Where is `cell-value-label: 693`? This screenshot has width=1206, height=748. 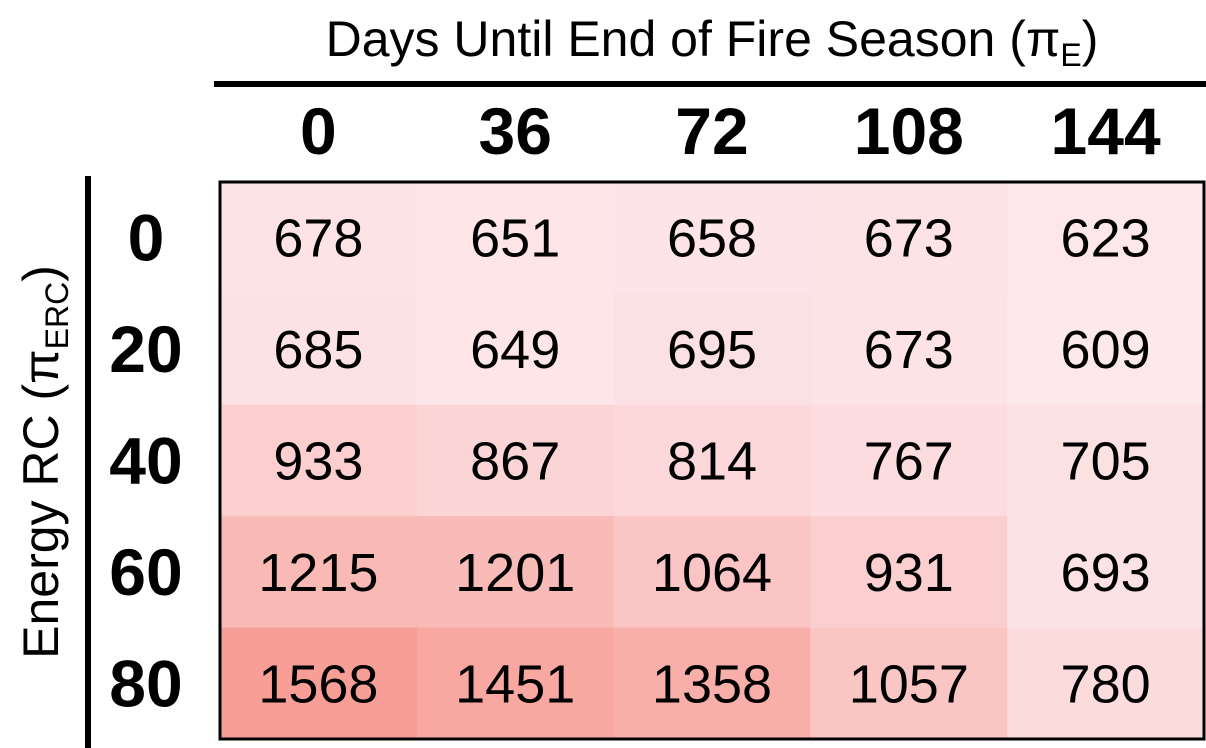
cell-value-label: 693 is located at coordinates (1106, 573).